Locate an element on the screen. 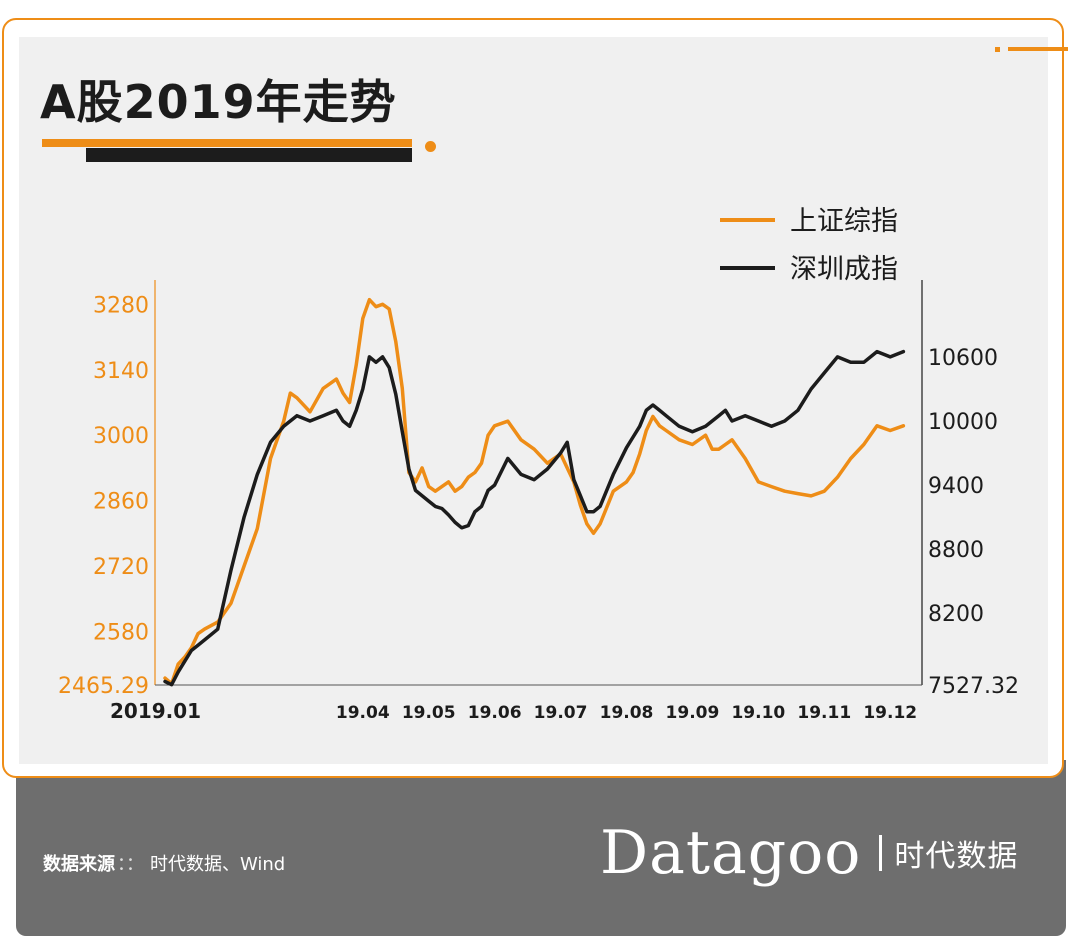 The image size is (1080, 951). source-colon: ：： is located at coordinates (130, 864).